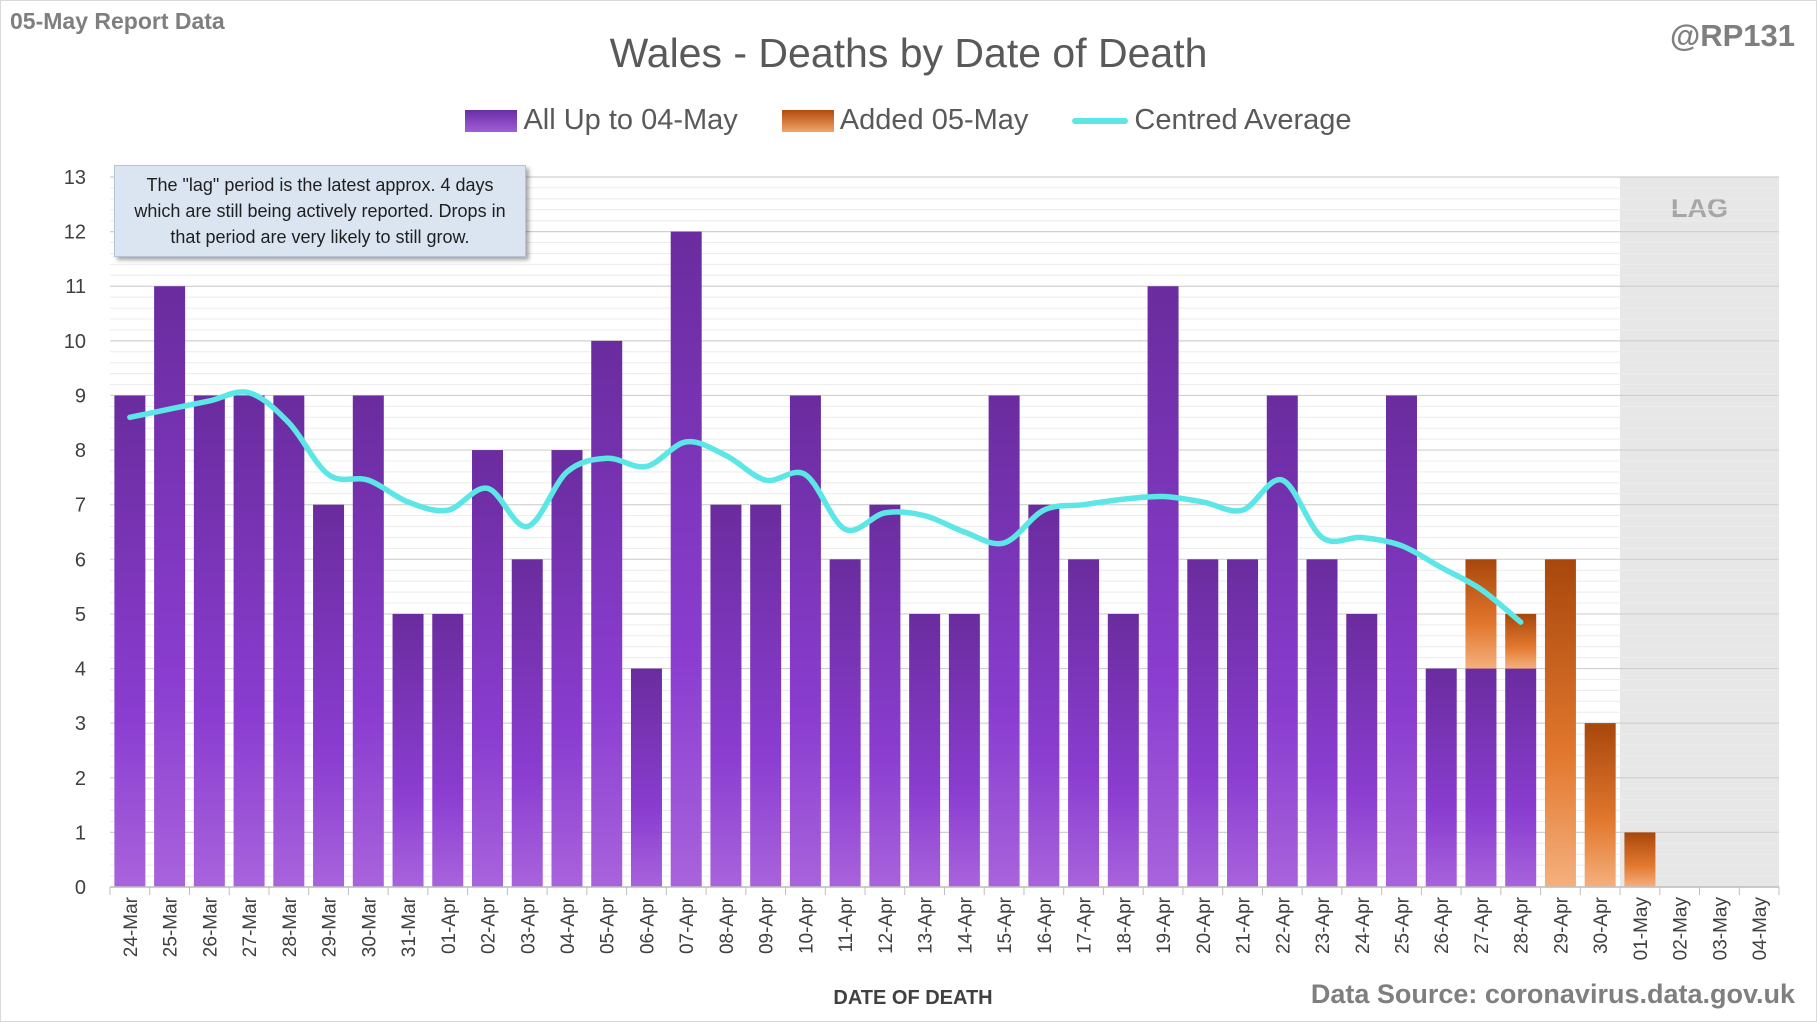 This screenshot has height=1022, width=1817. Describe the element at coordinates (491, 120) in the screenshot. I see `legend-swatch-purple` at that location.